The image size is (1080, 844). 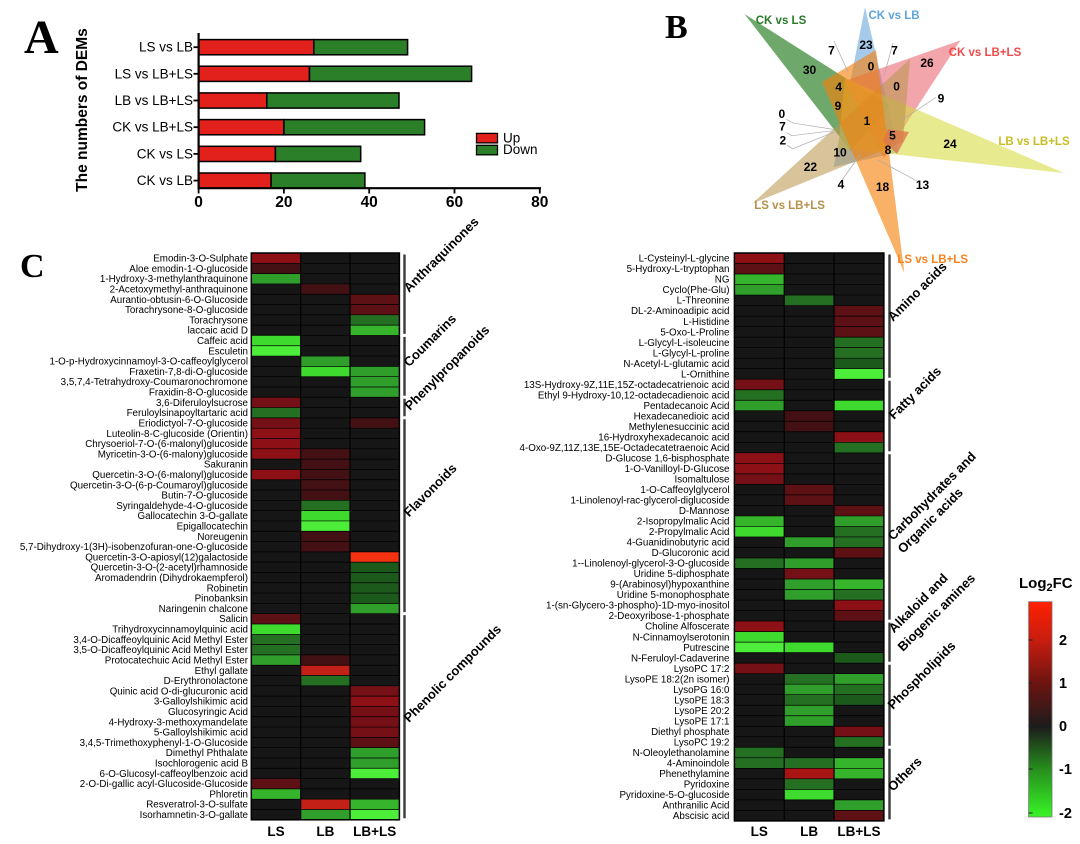 I want to click on svg-text:Myricetin-3-O-(6-malony)glucos: Myricetin-3-O-(6-malony)glucoside, so click(x=173, y=454).